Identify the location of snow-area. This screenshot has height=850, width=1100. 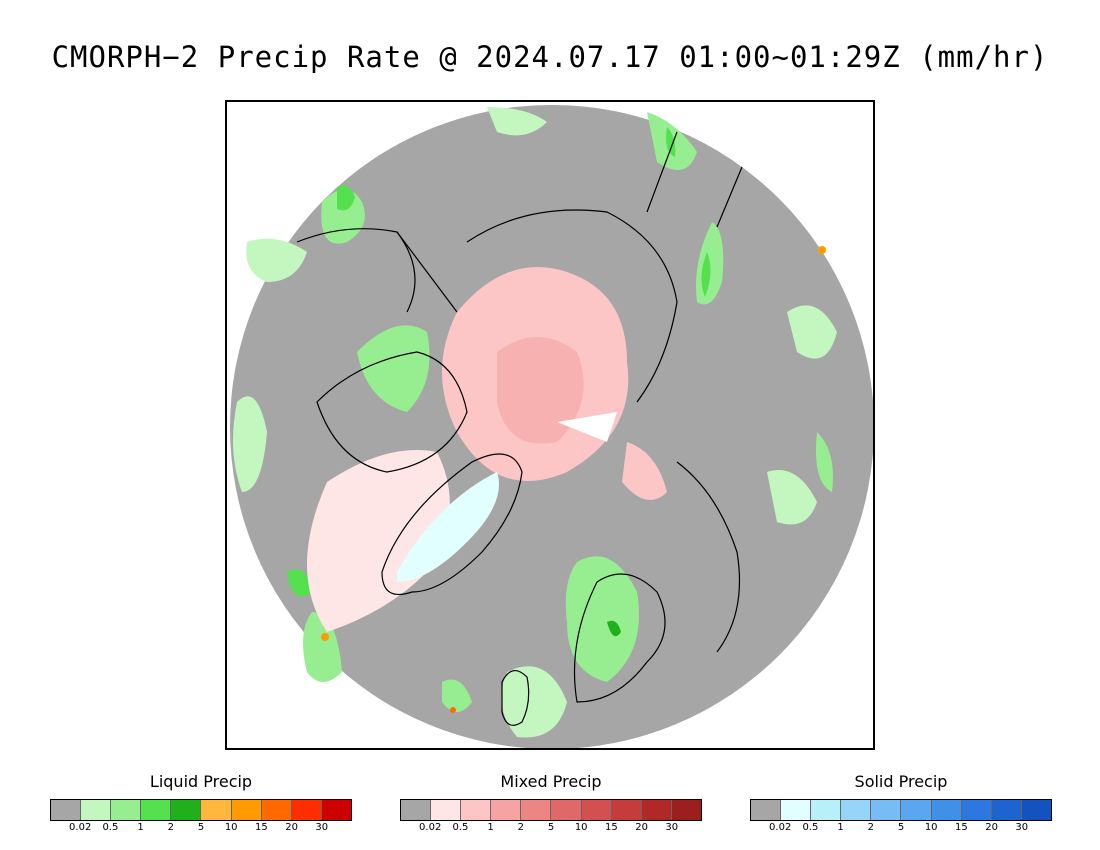
(448, 527).